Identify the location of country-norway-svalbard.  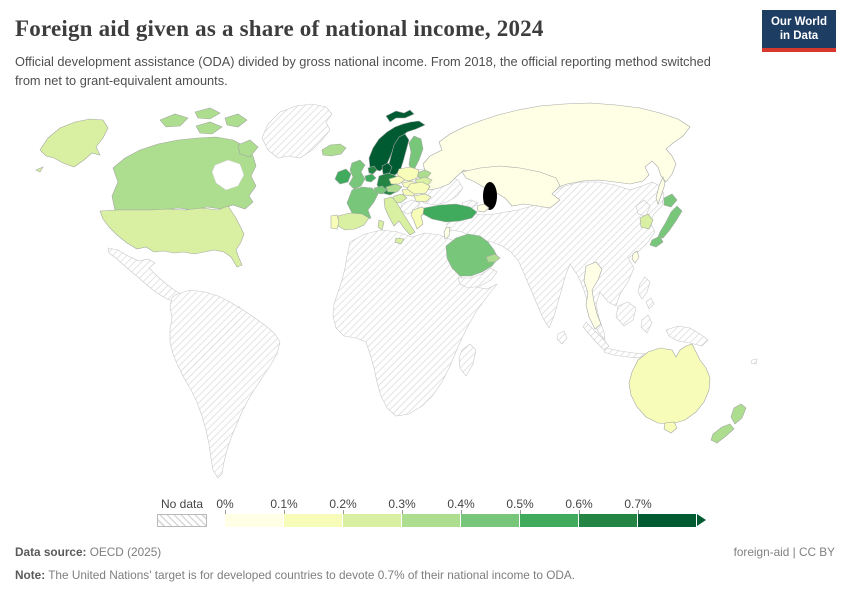
(400, 116).